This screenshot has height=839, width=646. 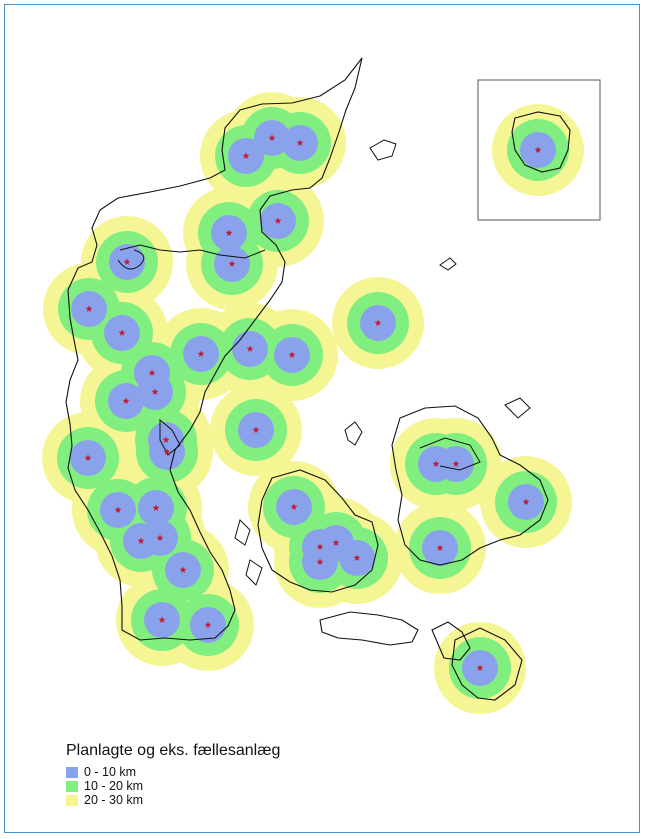 I want to click on legend-item-0-10: 0 - 10 km, so click(x=173, y=772).